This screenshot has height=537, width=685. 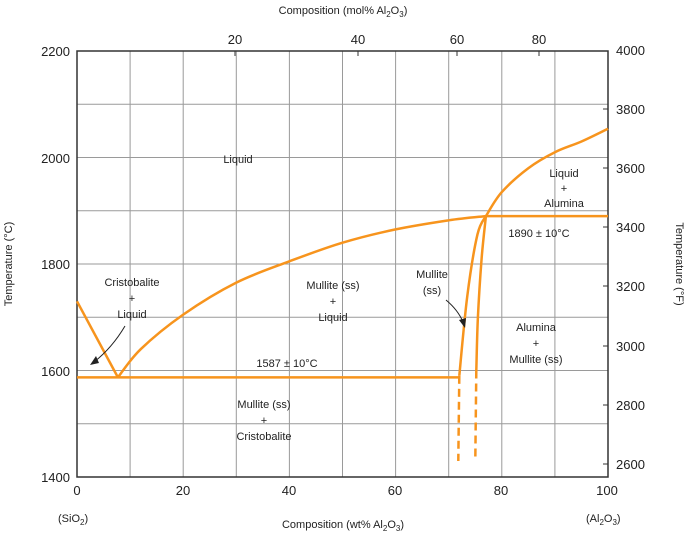 I want to click on cristobalite-liquid-label: Liquid, so click(x=131, y=315).